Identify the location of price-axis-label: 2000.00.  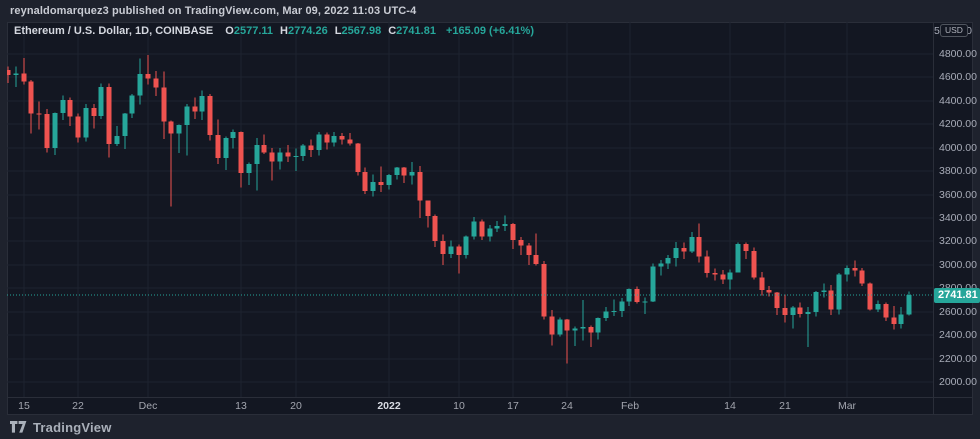
(958, 382).